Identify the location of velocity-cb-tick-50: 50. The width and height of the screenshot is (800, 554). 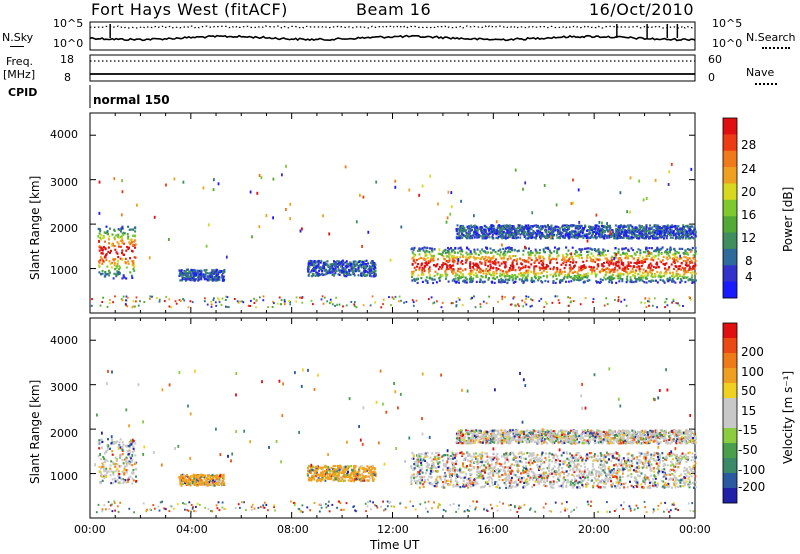
(749, 391).